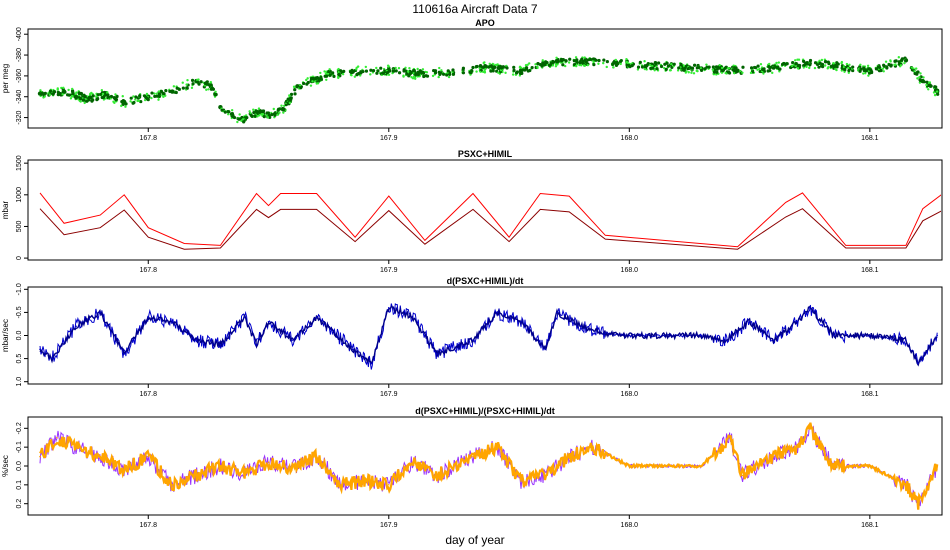 This screenshot has height=550, width=950. I want to click on y-tick-label: 0, so click(19, 258).